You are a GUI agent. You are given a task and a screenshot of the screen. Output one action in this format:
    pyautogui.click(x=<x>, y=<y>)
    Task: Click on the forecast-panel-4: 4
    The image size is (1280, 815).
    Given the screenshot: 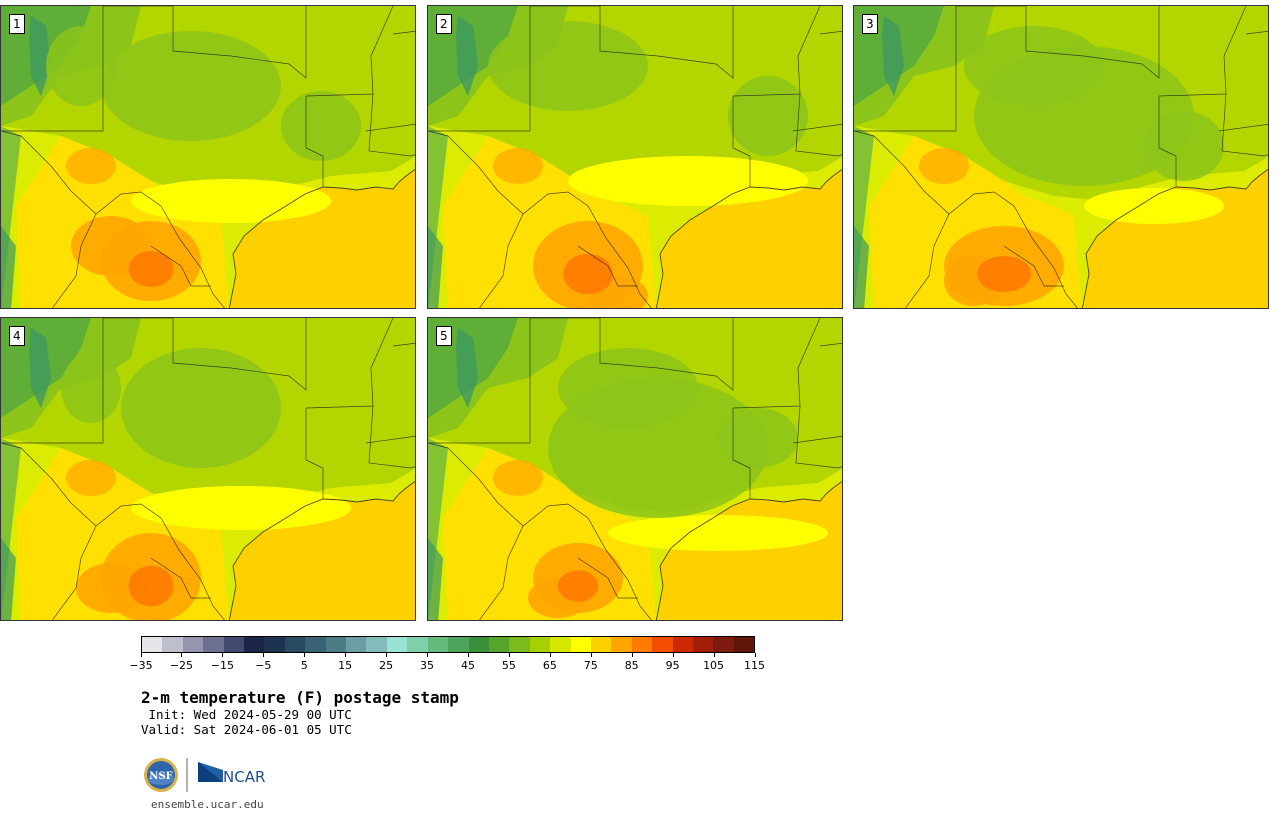 What is the action you would take?
    pyautogui.click(x=208, y=469)
    